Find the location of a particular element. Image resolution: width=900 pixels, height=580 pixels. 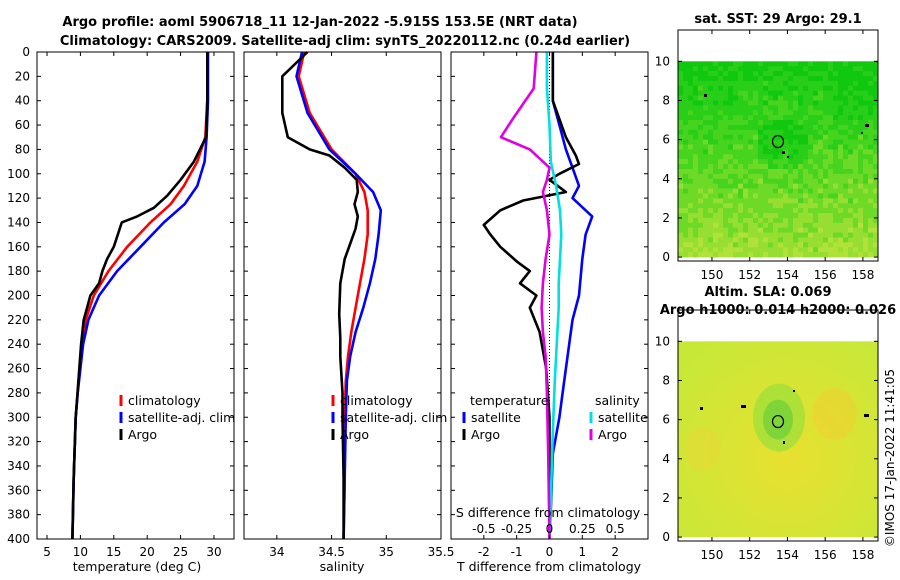

salinity-xlabel: salinity is located at coordinates (342, 566).